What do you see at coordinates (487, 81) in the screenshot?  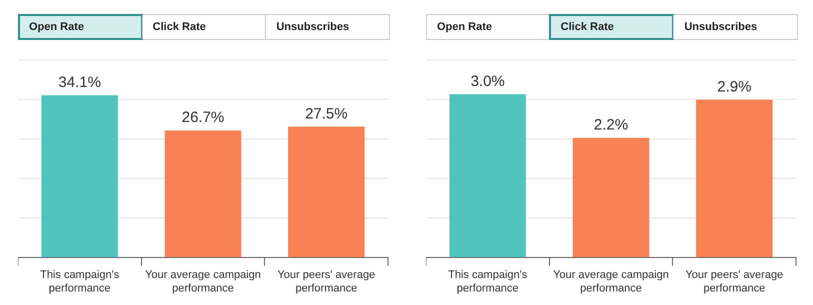 I see `data-label: 3.0%` at bounding box center [487, 81].